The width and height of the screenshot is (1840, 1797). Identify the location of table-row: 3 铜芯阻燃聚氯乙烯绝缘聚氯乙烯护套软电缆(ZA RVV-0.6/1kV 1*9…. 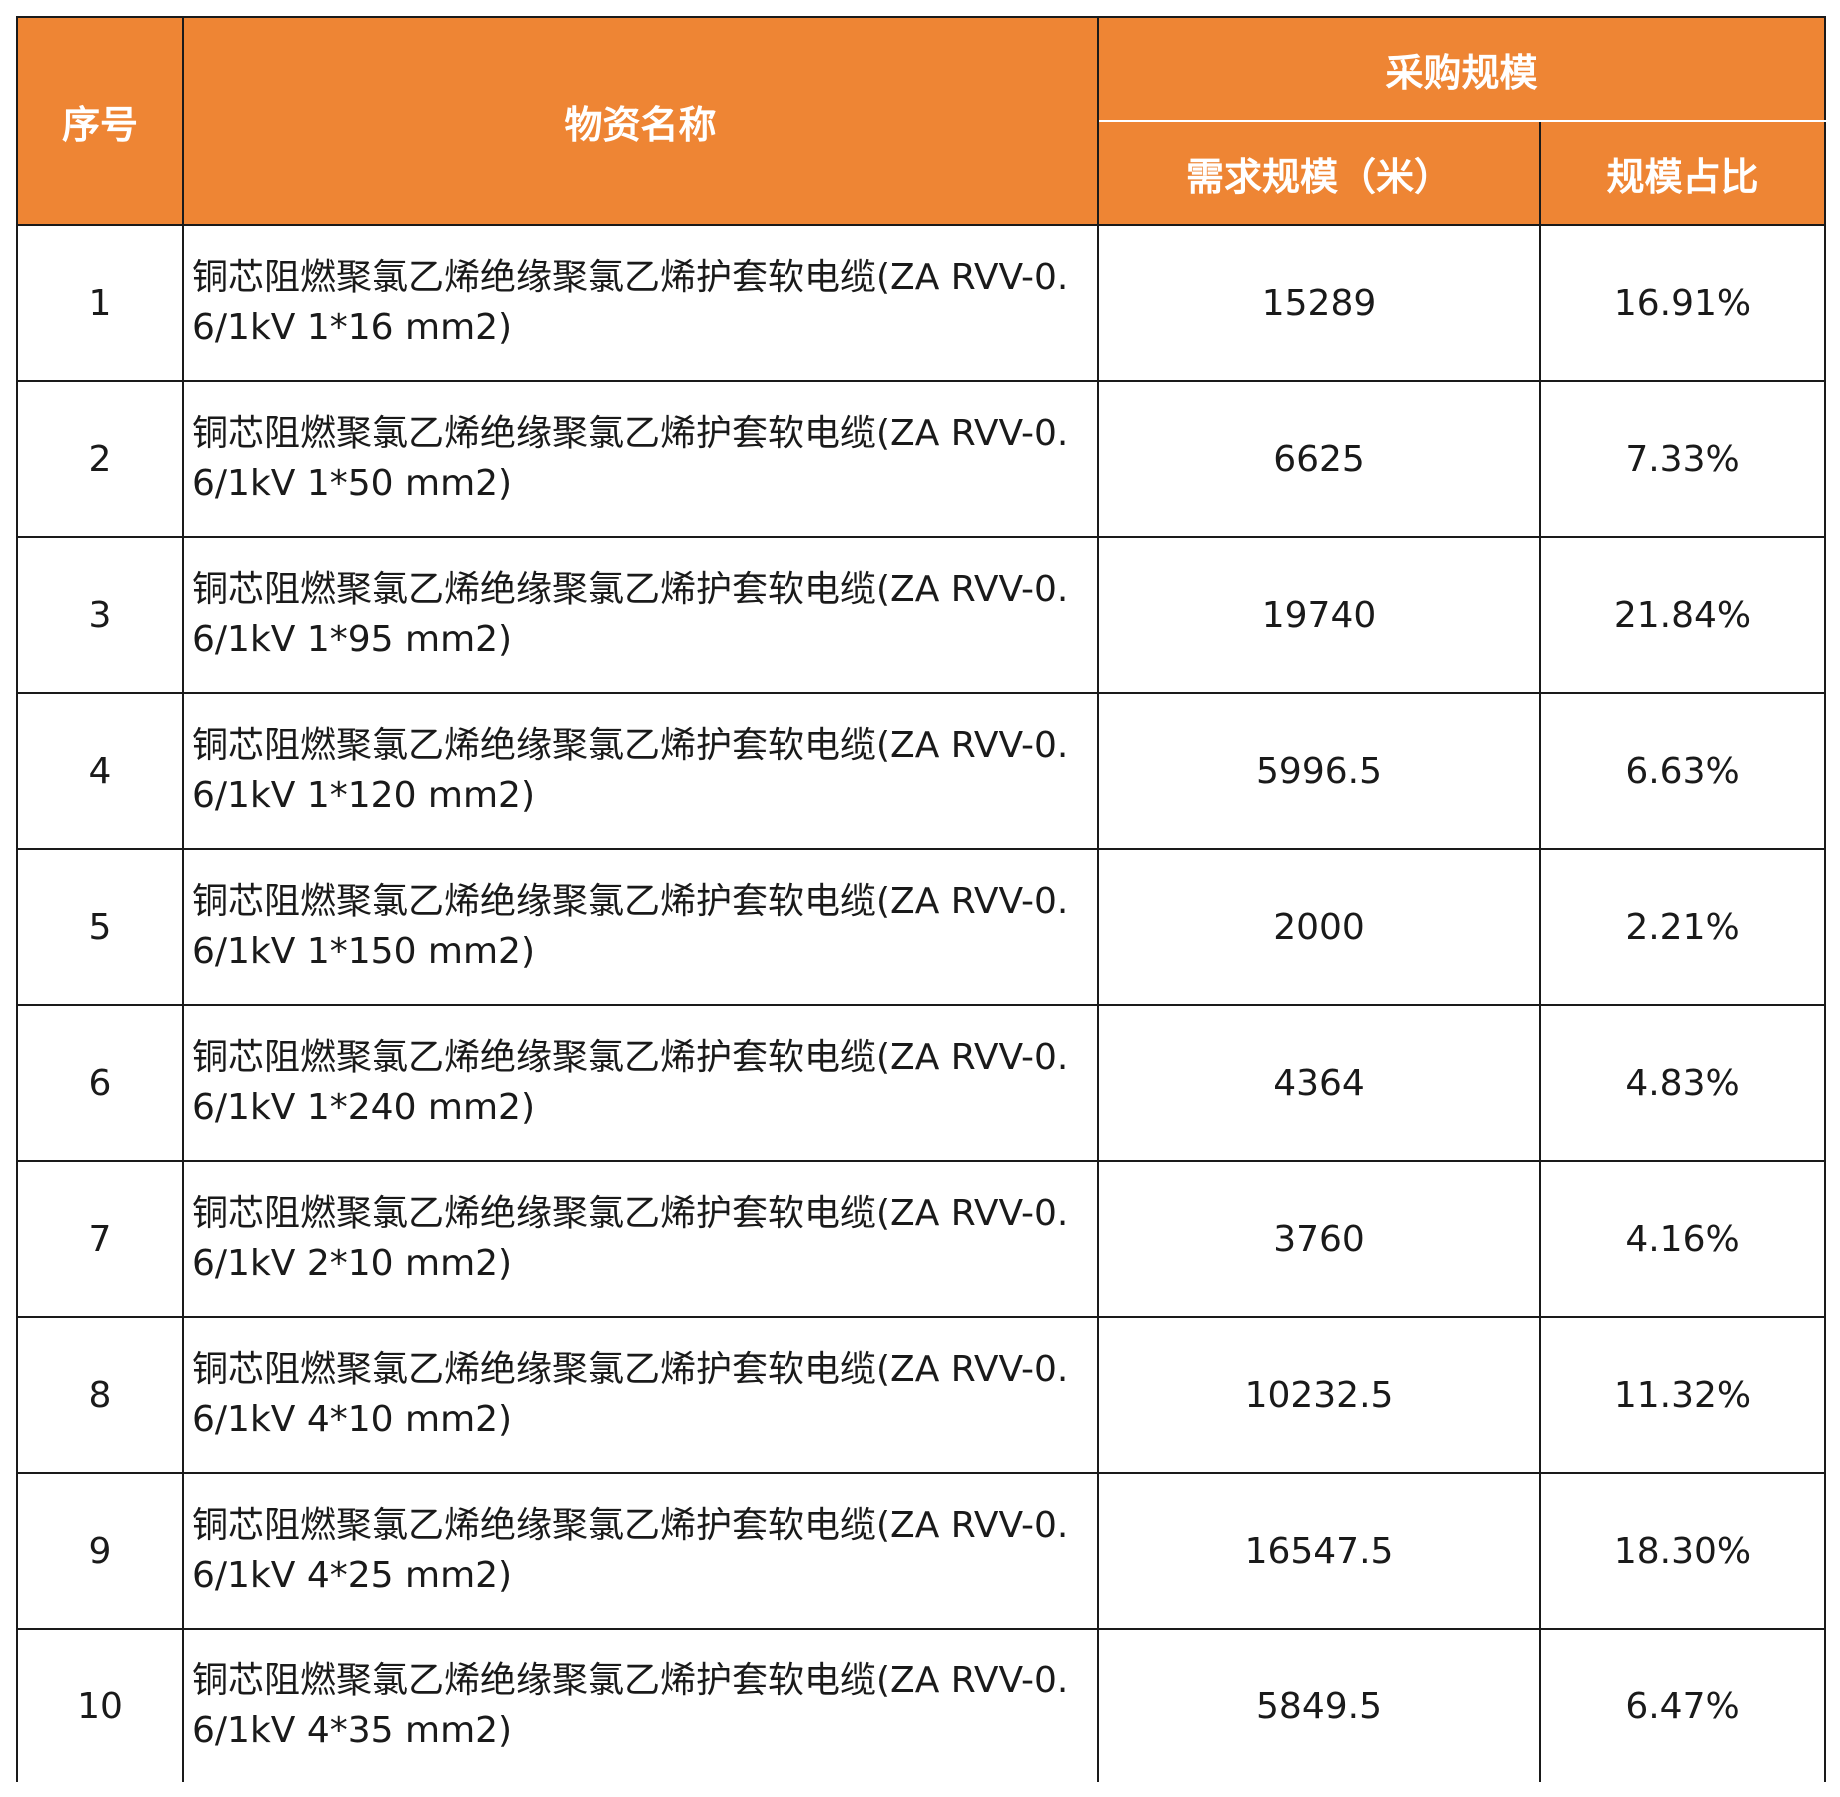
(921, 615).